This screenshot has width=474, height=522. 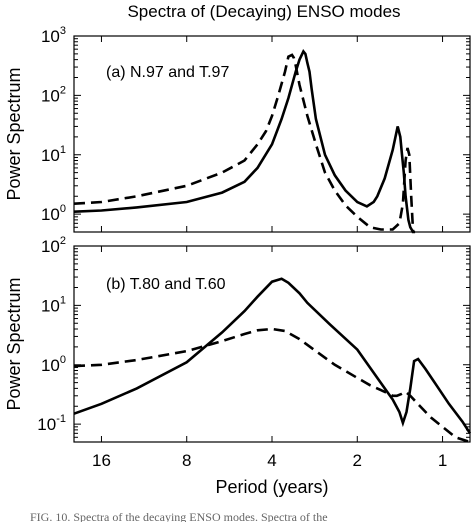 What do you see at coordinates (53, 124) in the screenshot?
I see `y-tick-labels: 10⁰ 10¹ 10² 10³` at bounding box center [53, 124].